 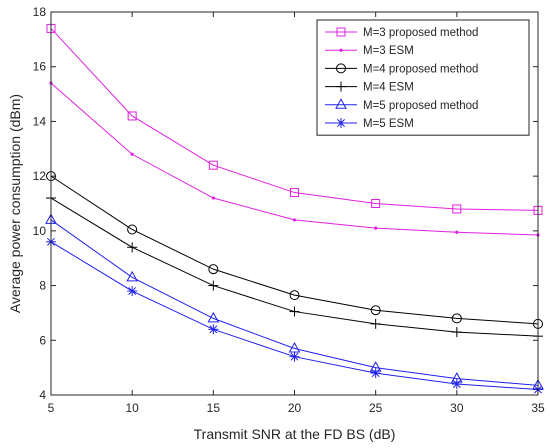 I want to click on legend-item: M=3 ESM, so click(x=369, y=51).